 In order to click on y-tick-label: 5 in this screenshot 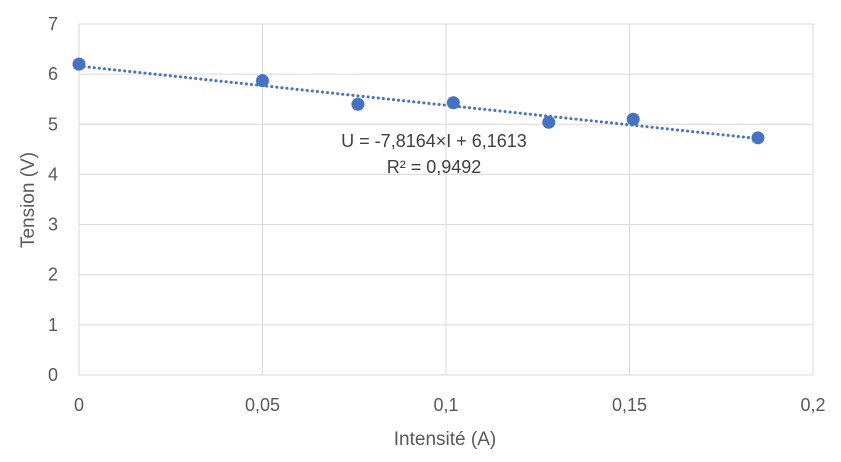, I will do `click(53, 124)`.